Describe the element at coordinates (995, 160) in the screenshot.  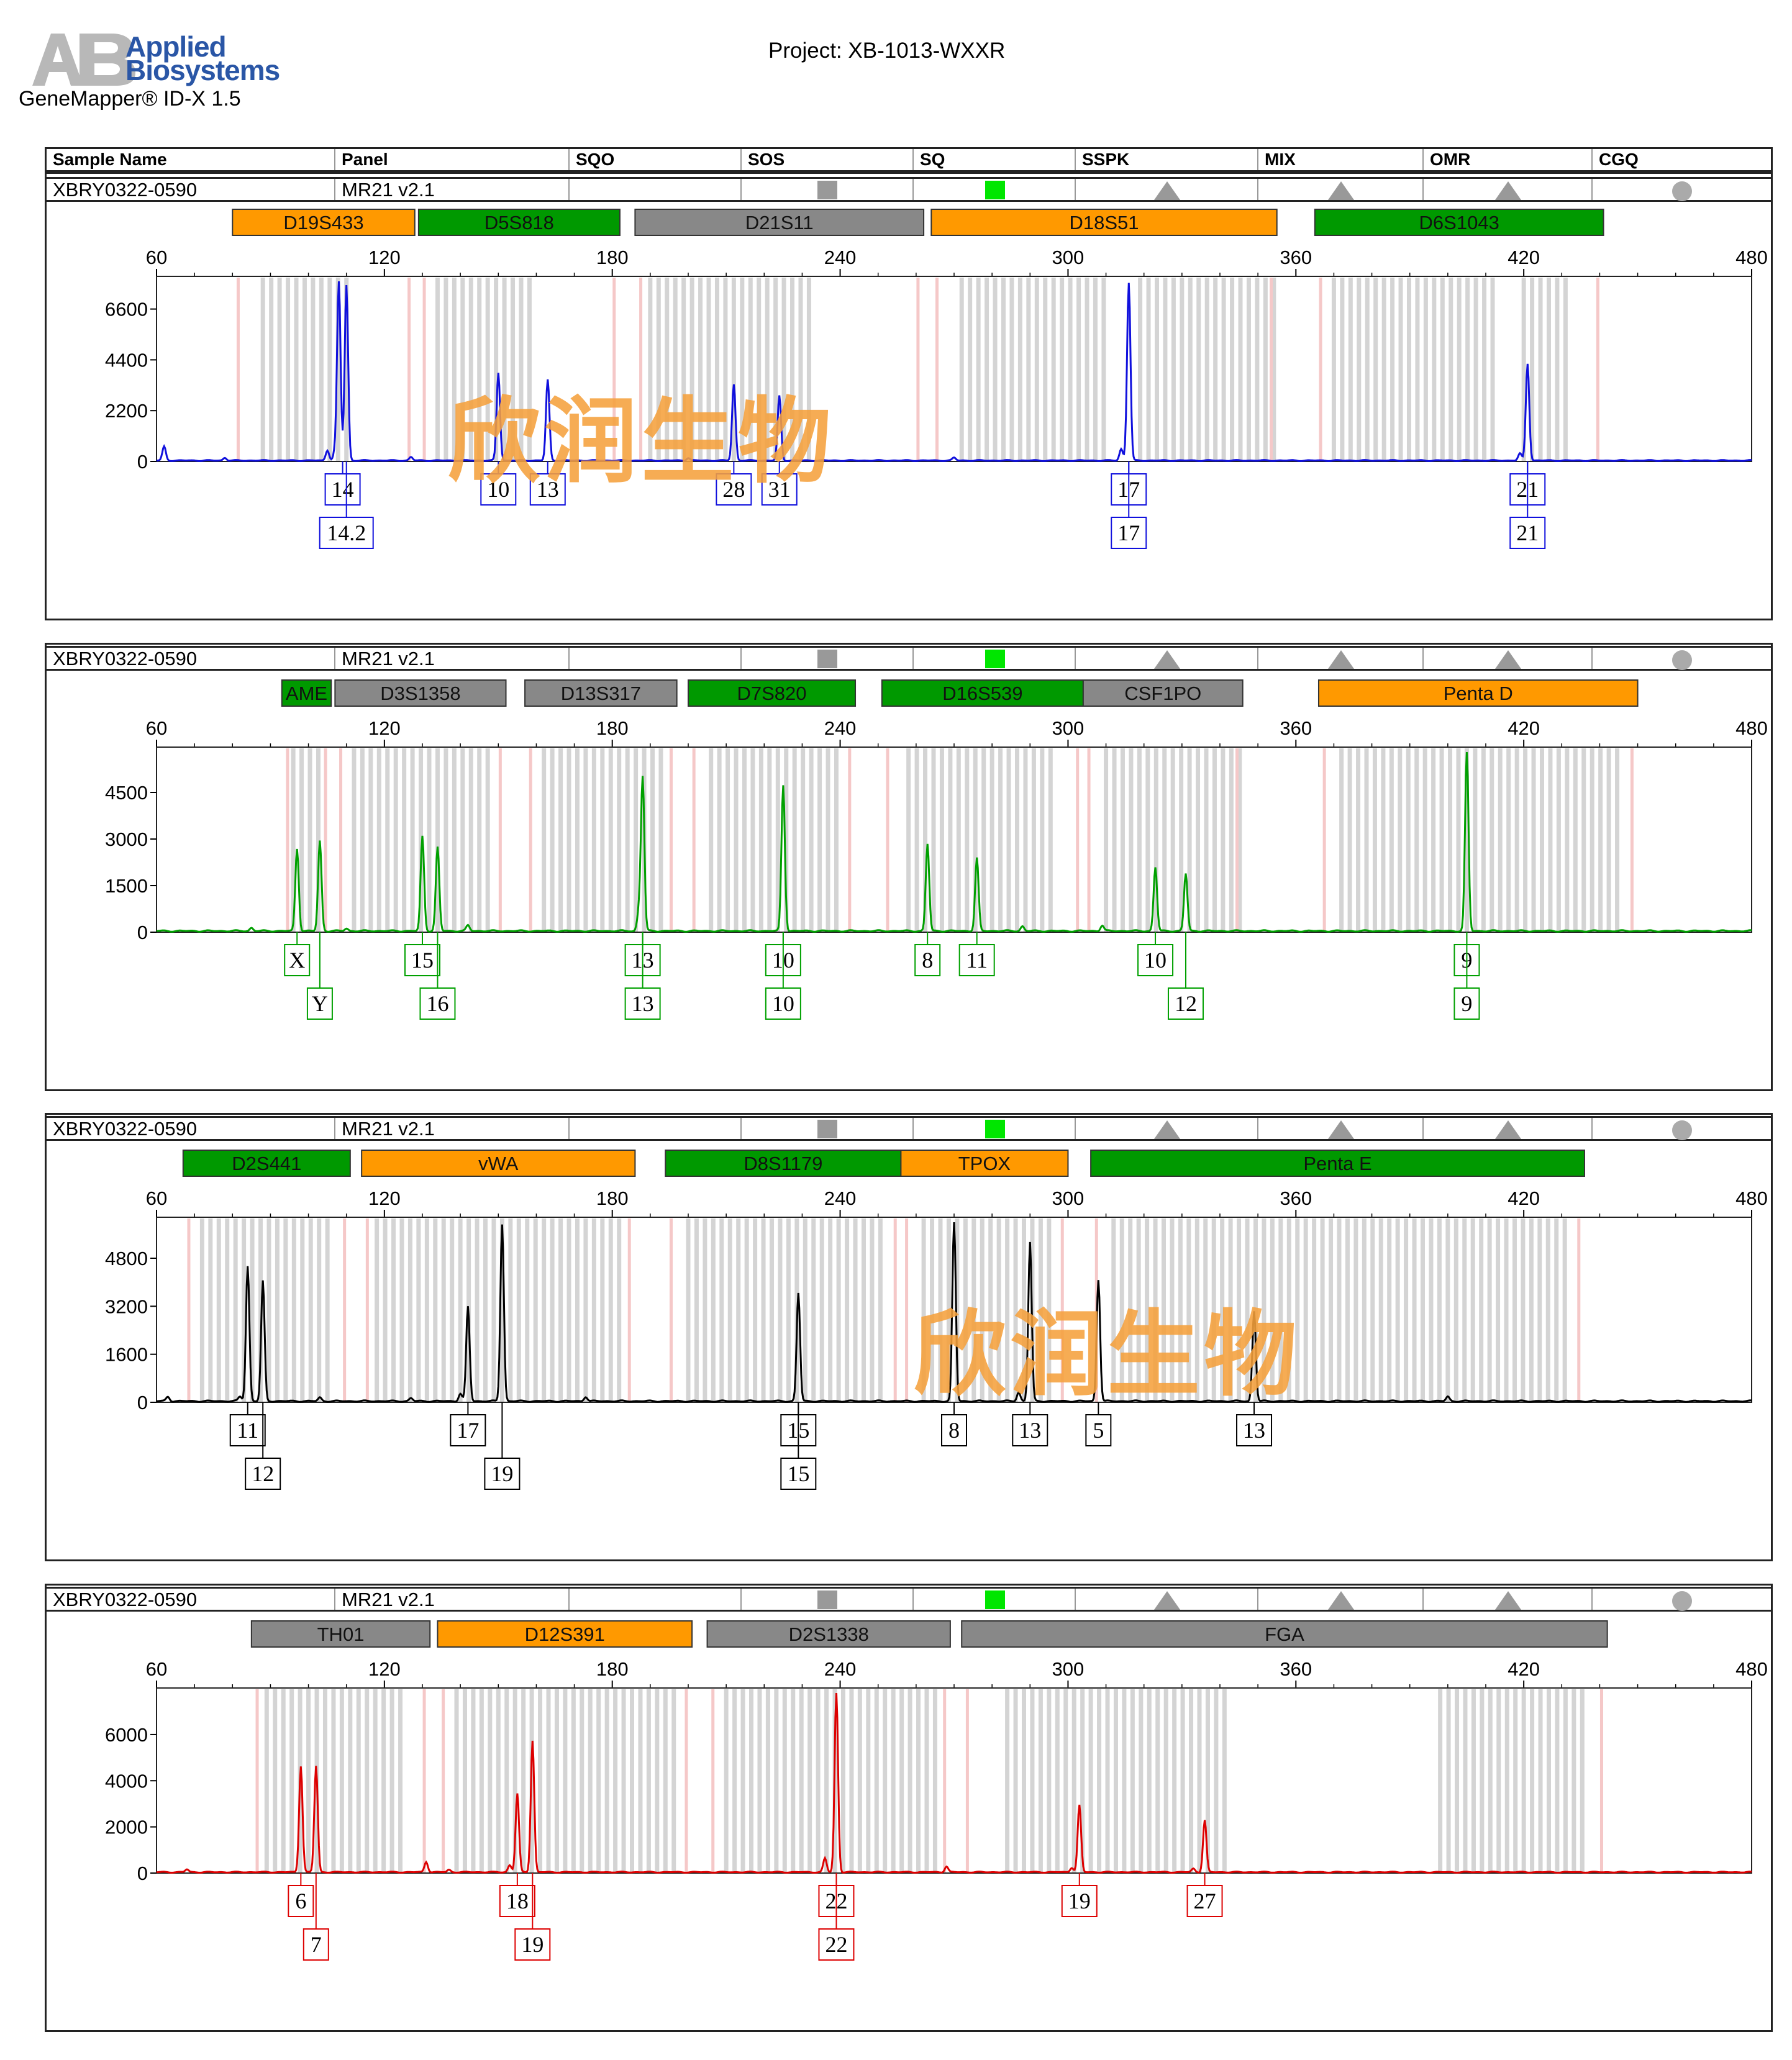
I see `col-sq: SQ` at that location.